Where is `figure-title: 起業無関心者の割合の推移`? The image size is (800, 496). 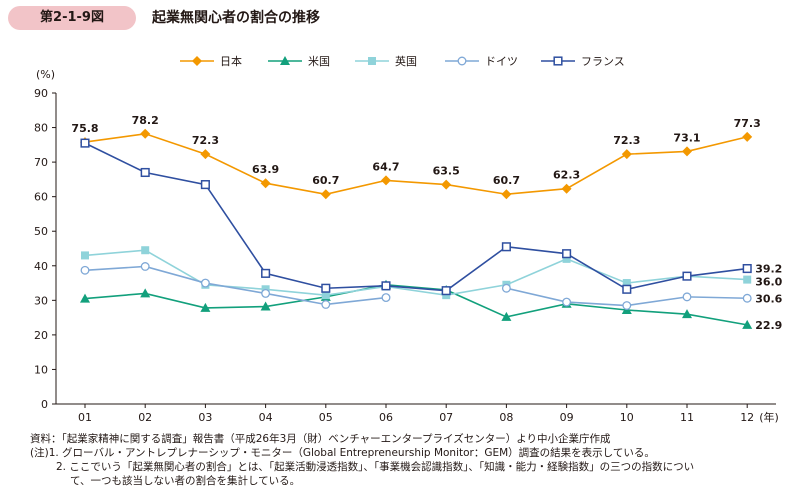
figure-title: 起業無関心者の割合の推移 is located at coordinates (236, 18).